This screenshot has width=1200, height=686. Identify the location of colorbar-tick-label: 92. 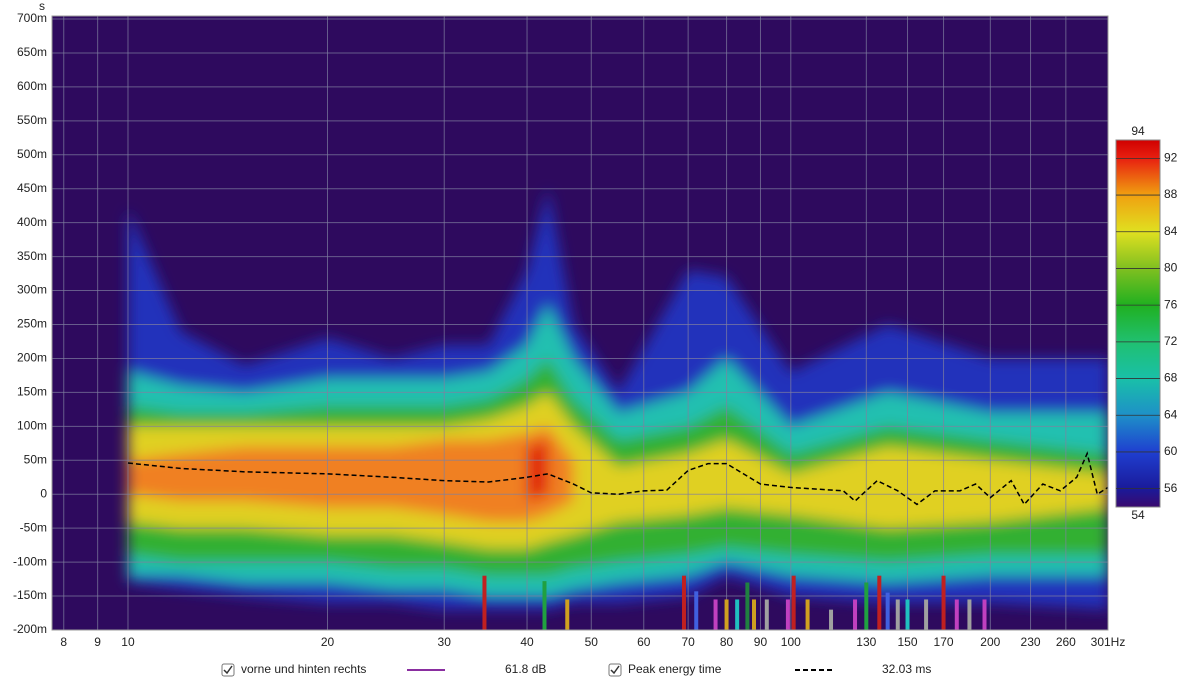
(1171, 158).